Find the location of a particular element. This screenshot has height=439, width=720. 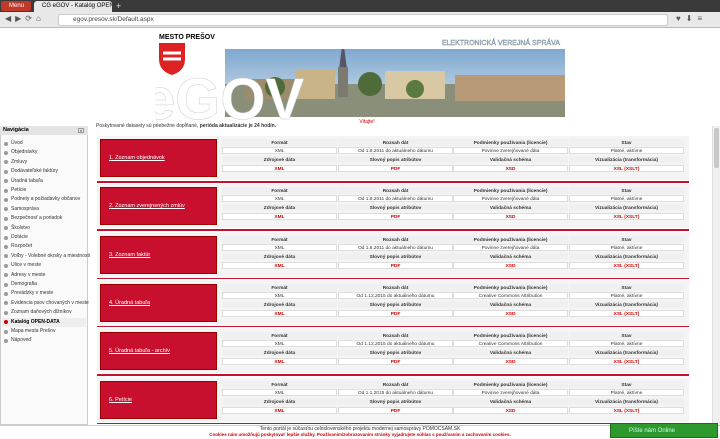

cell-value: Od 1.1.2015 do aktuálneho dátumu is located at coordinates (395, 392).